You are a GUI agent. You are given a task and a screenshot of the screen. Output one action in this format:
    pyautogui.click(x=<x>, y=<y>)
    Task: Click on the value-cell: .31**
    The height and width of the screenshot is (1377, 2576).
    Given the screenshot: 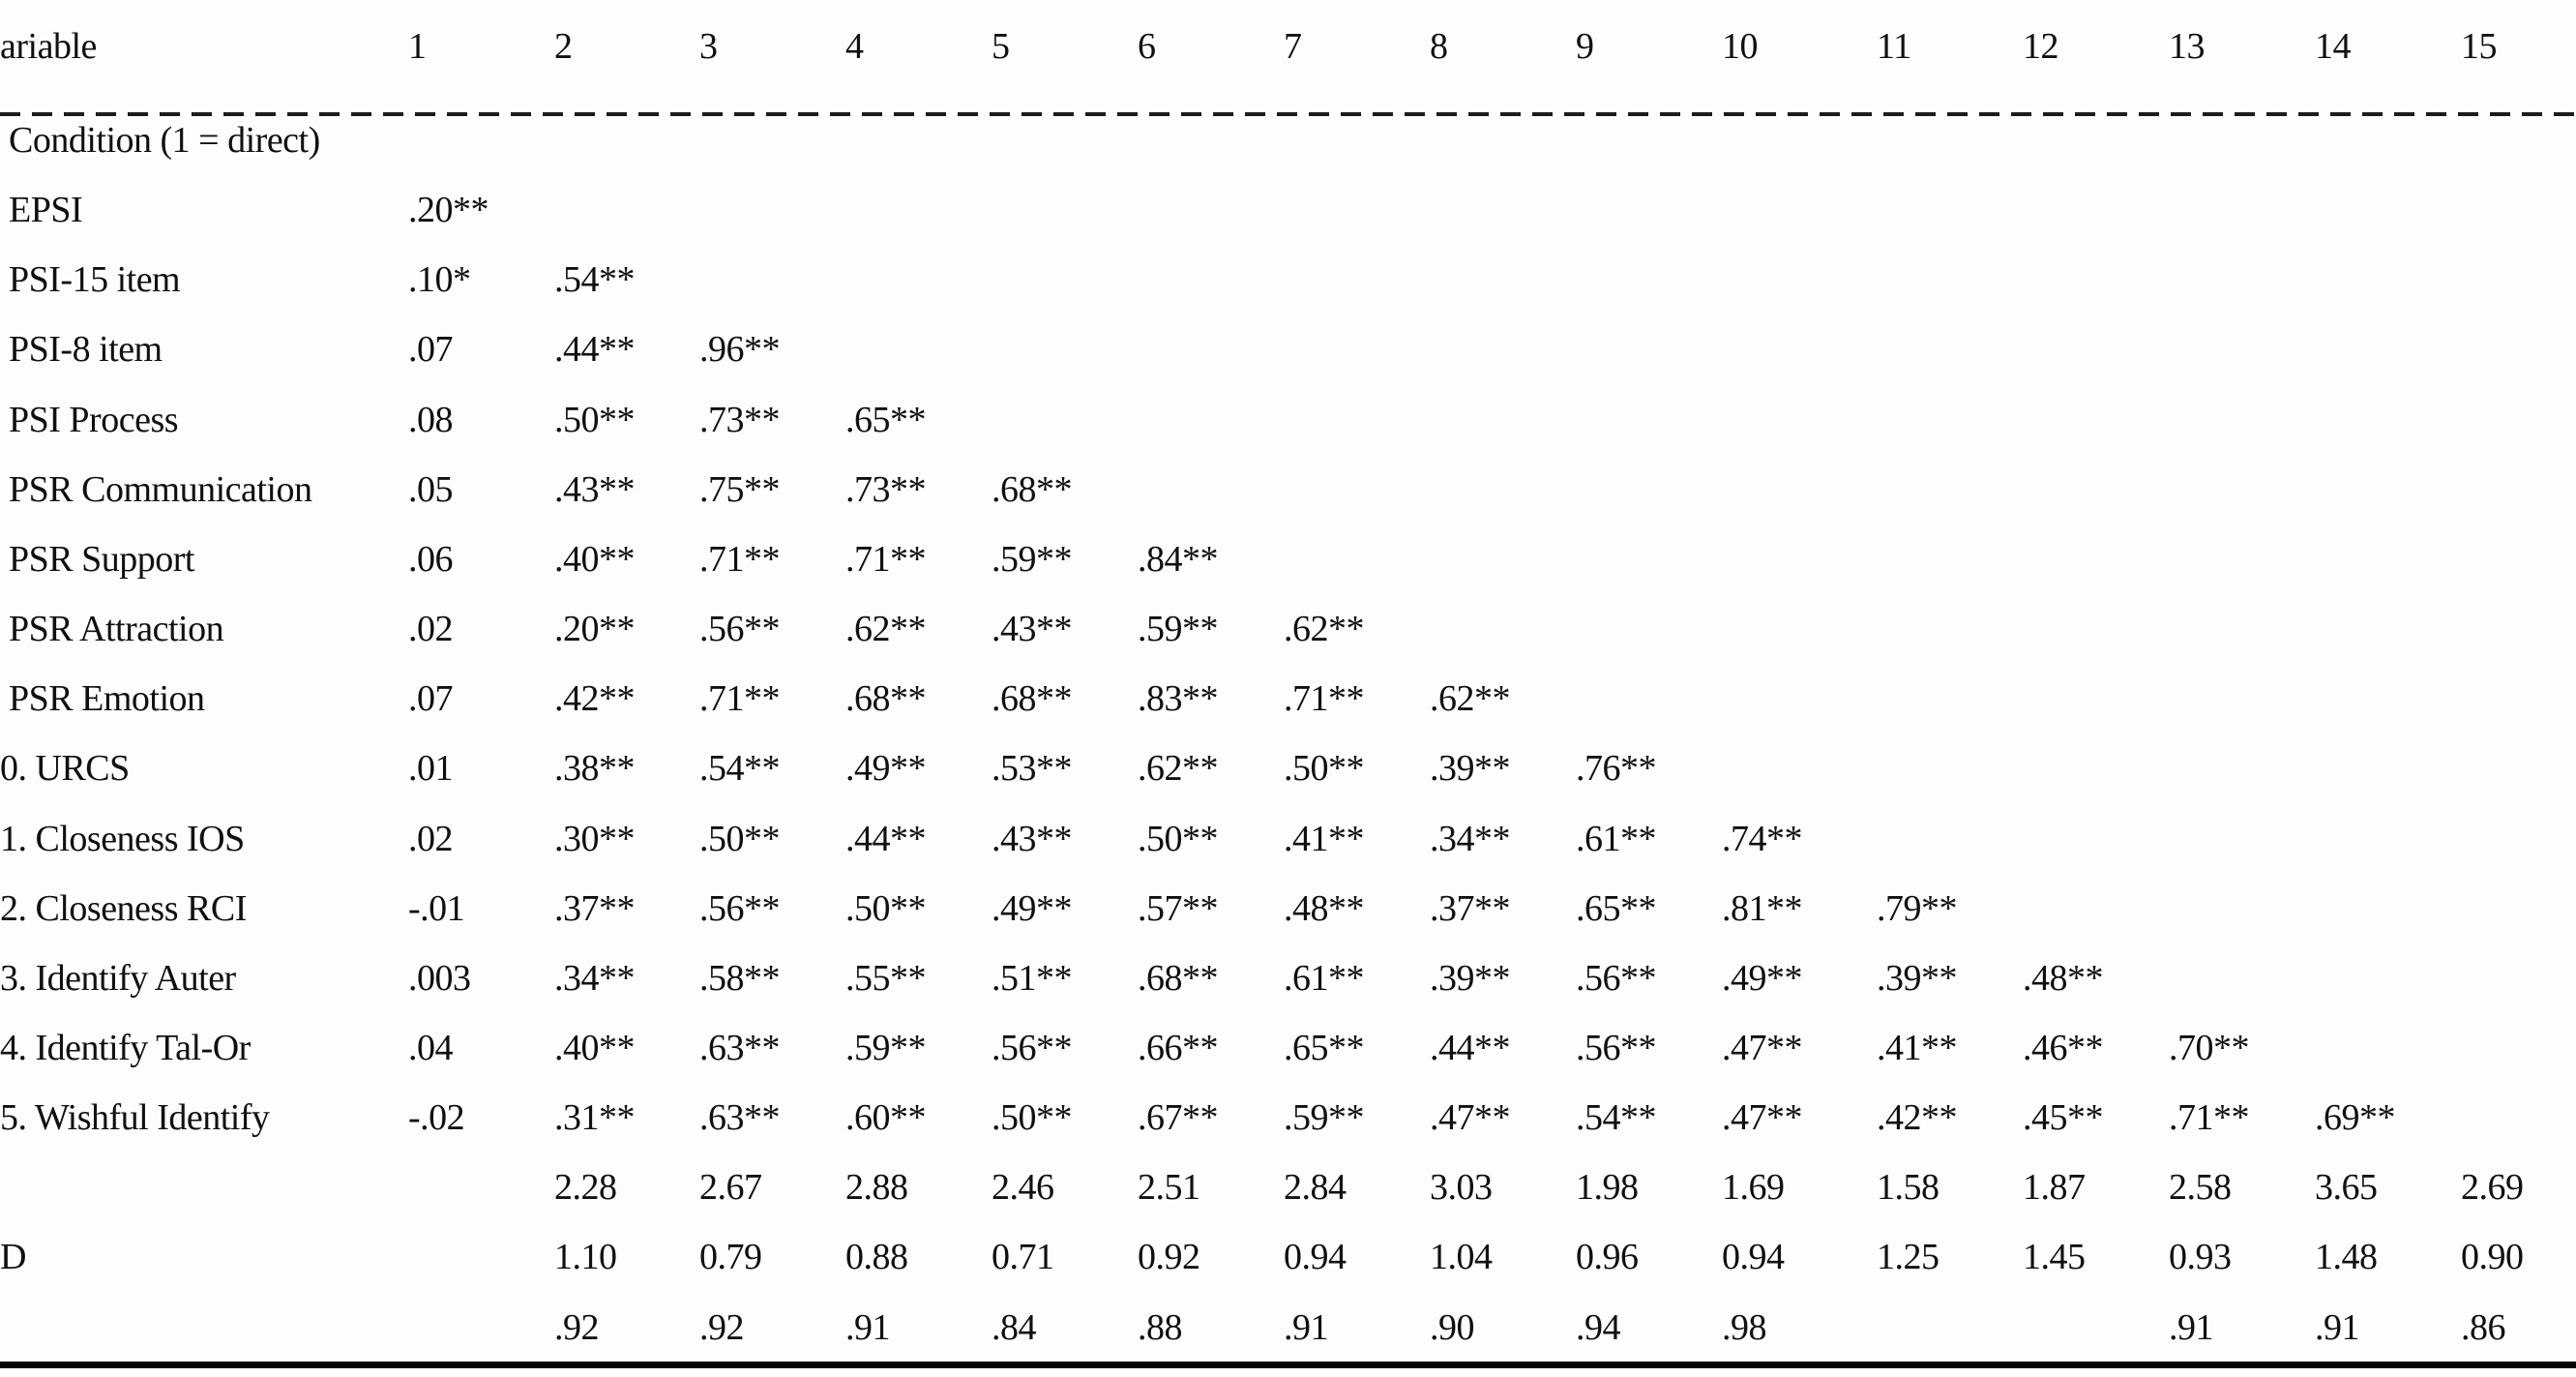 What is the action you would take?
    pyautogui.click(x=595, y=1117)
    